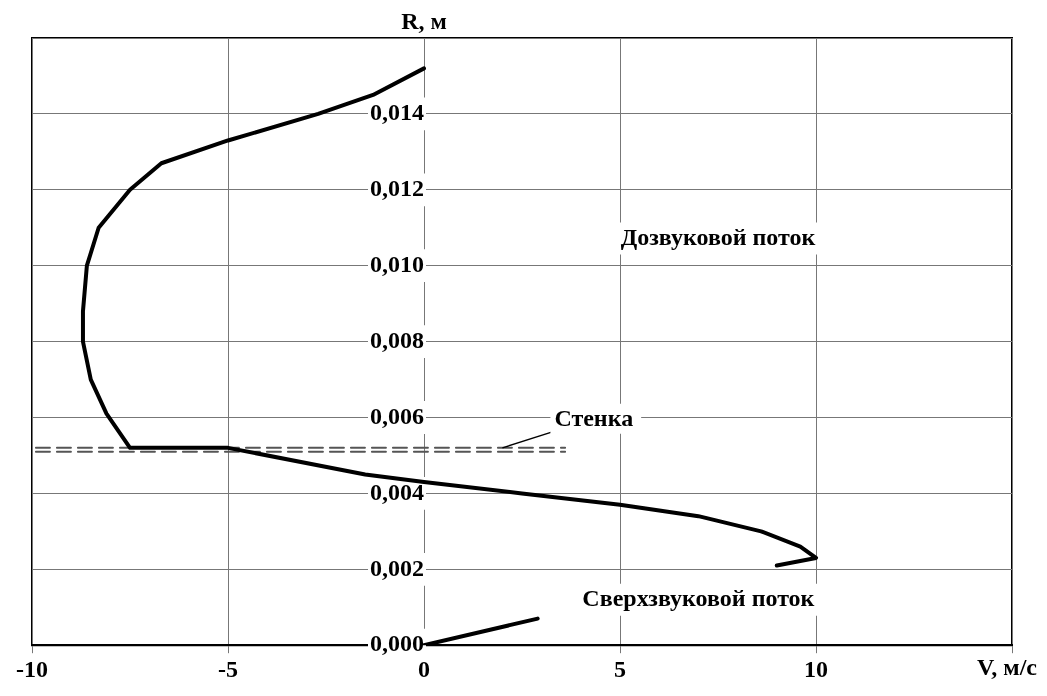  What do you see at coordinates (397, 491) in the screenshot?
I see `y-tick-label: 0,004` at bounding box center [397, 491].